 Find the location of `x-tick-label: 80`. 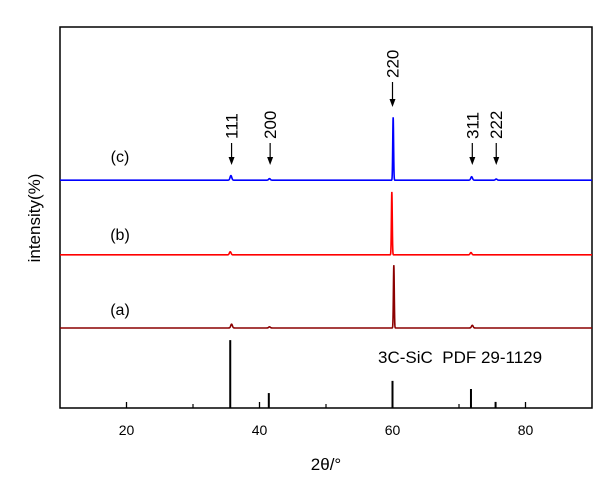

x-tick-label: 80 is located at coordinates (526, 430).